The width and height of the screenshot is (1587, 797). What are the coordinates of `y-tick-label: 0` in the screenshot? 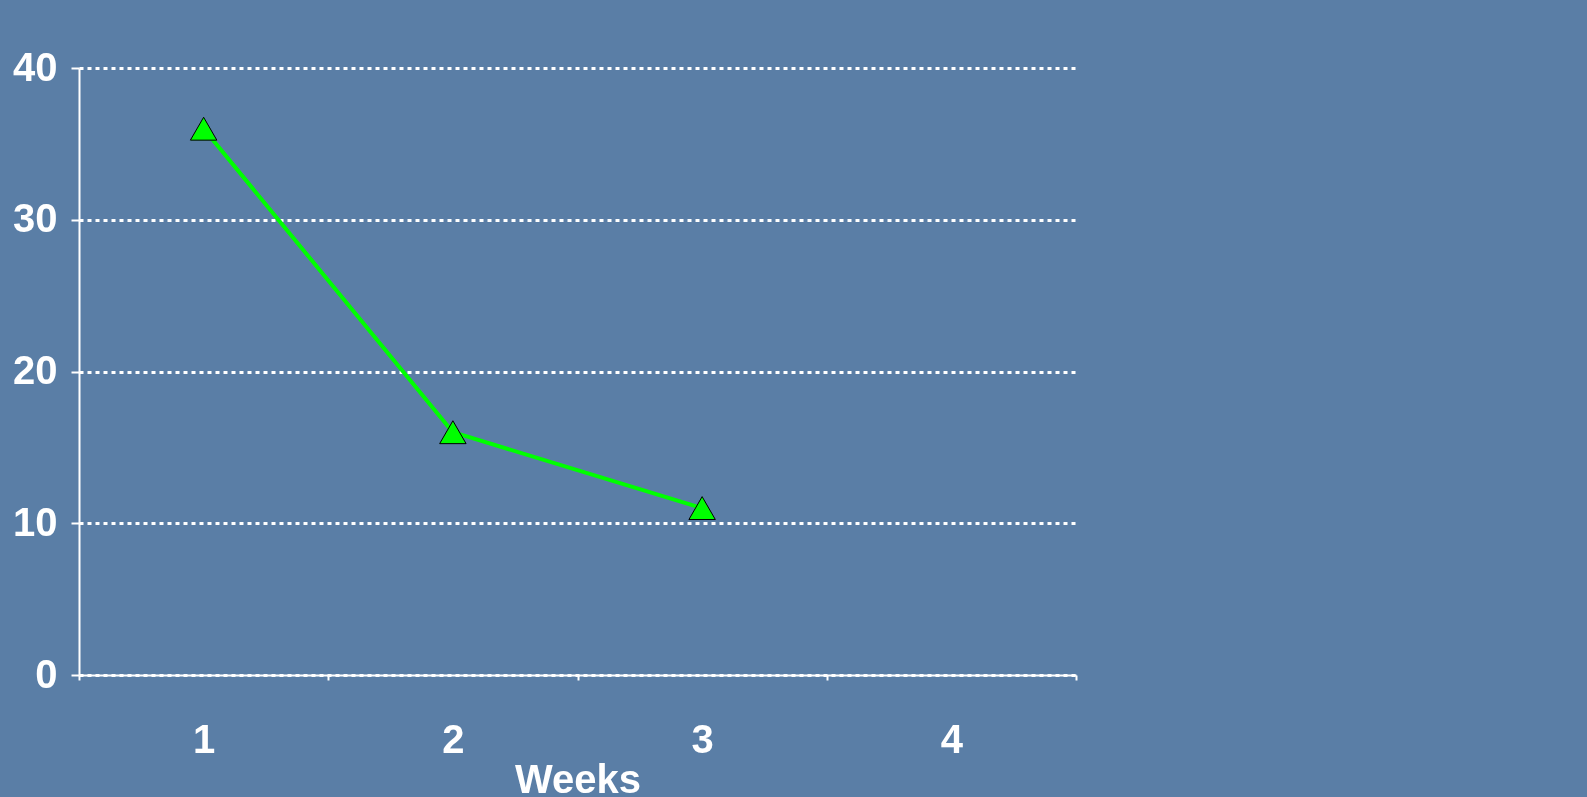 It's located at (46, 673).